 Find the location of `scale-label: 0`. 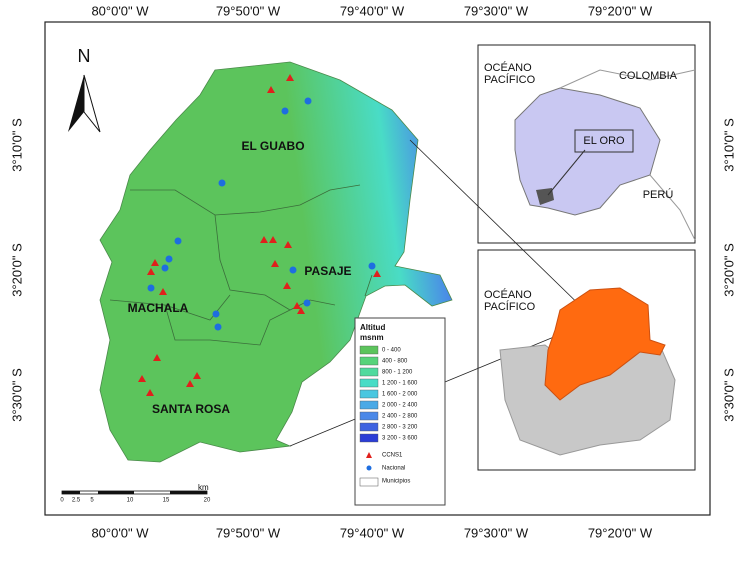

scale-label: 0 is located at coordinates (62, 501).